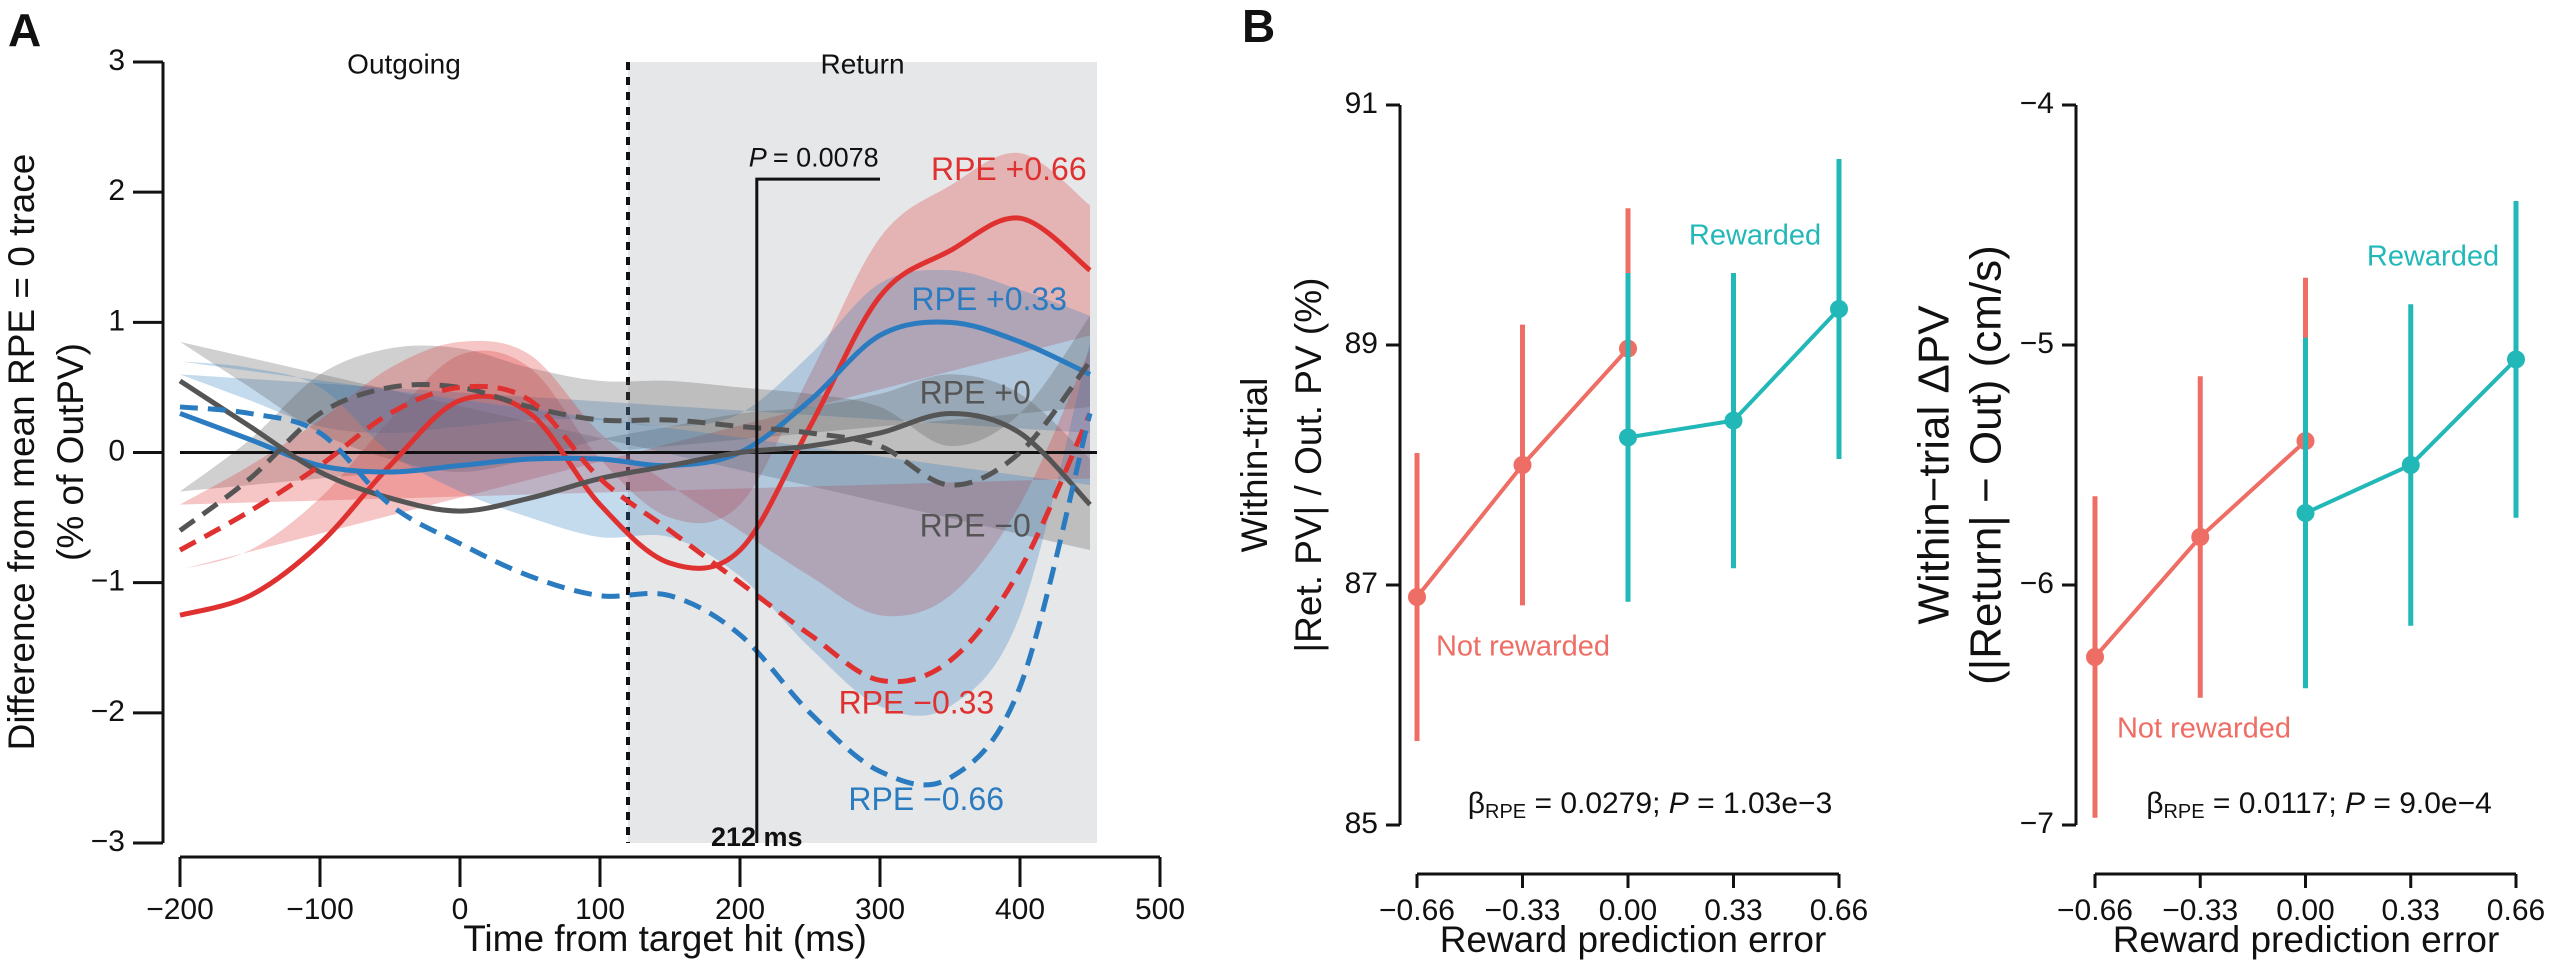 This screenshot has height=964, width=2560. What do you see at coordinates (862, 63) in the screenshot?
I see `region-label: Return` at bounding box center [862, 63].